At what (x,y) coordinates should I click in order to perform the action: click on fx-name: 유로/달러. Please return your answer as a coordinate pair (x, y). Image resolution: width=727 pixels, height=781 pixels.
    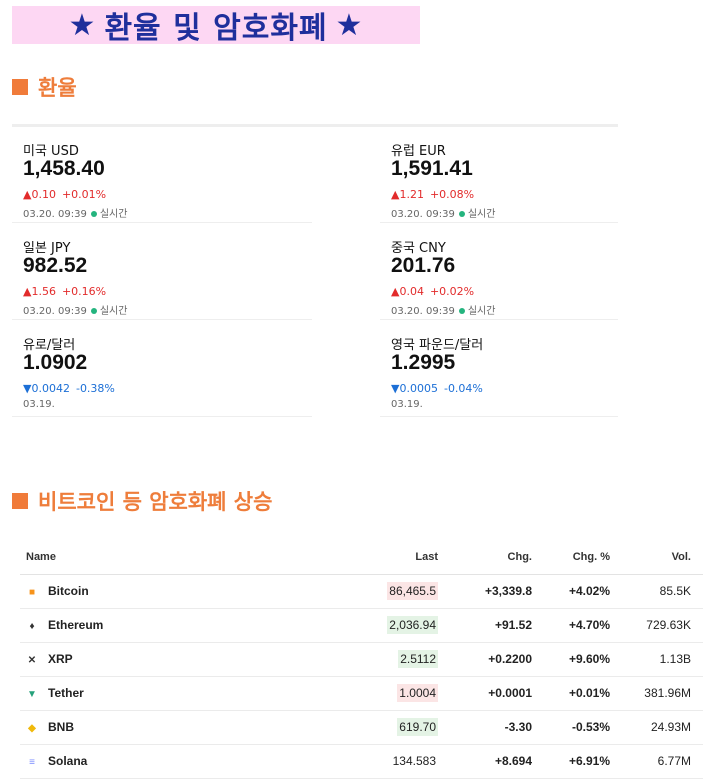
    Looking at the image, I should click on (49, 345).